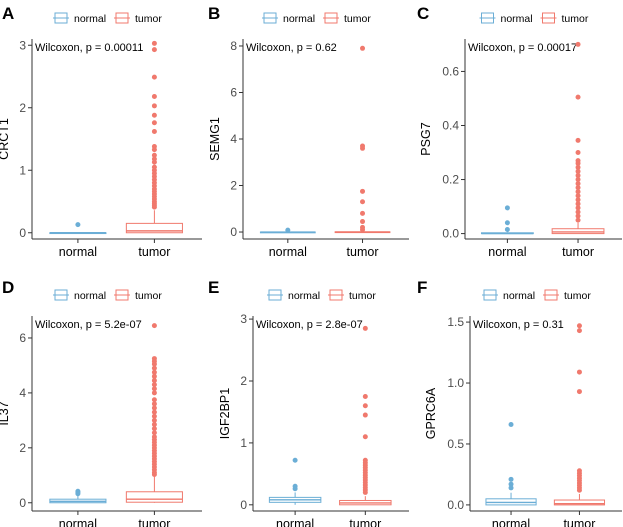 Image resolution: width=623 pixels, height=527 pixels. Describe the element at coordinates (88, 325) in the screenshot. I see `wilcoxon-annotation: Wilcoxon, p = 5.2e-07` at that location.